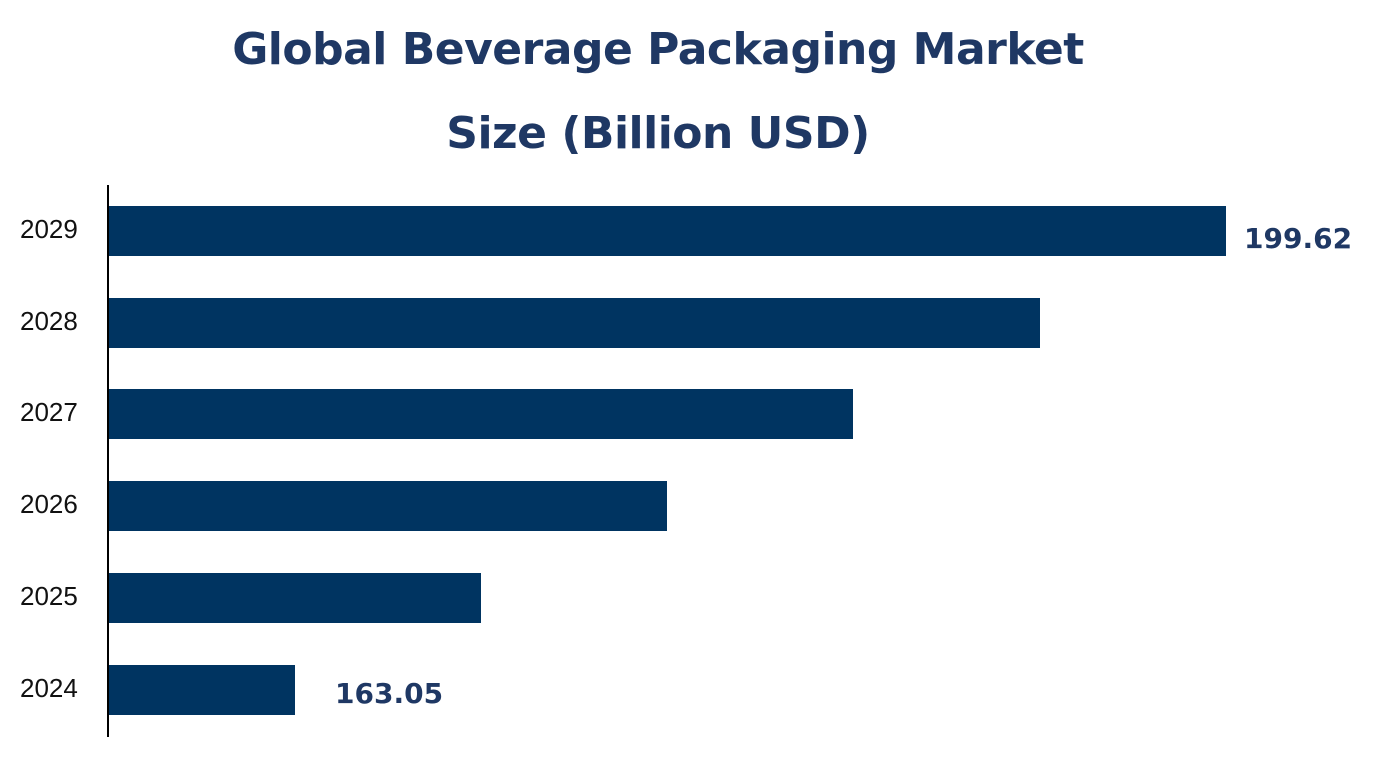  Describe the element at coordinates (389, 693) in the screenshot. I see `data-label-2024: 163.05` at that location.